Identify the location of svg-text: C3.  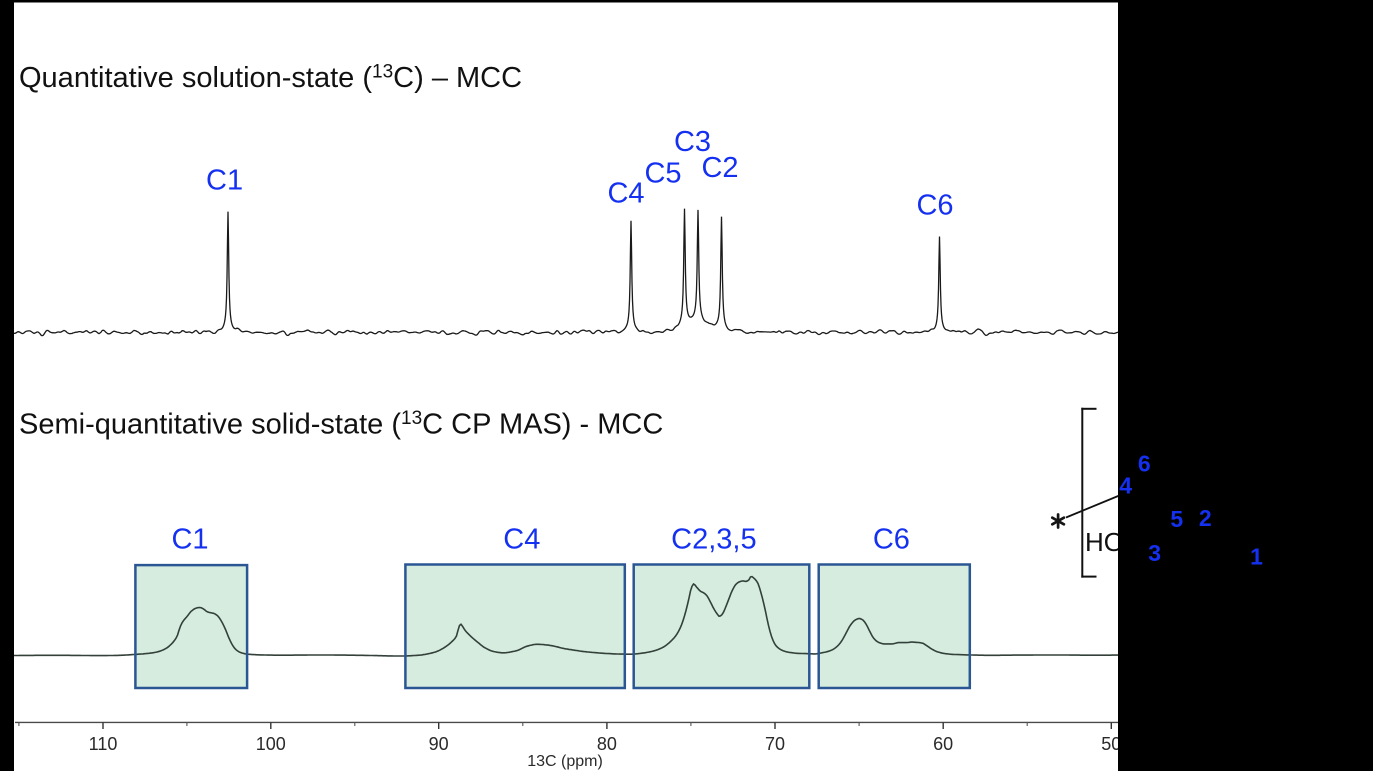
(692, 142).